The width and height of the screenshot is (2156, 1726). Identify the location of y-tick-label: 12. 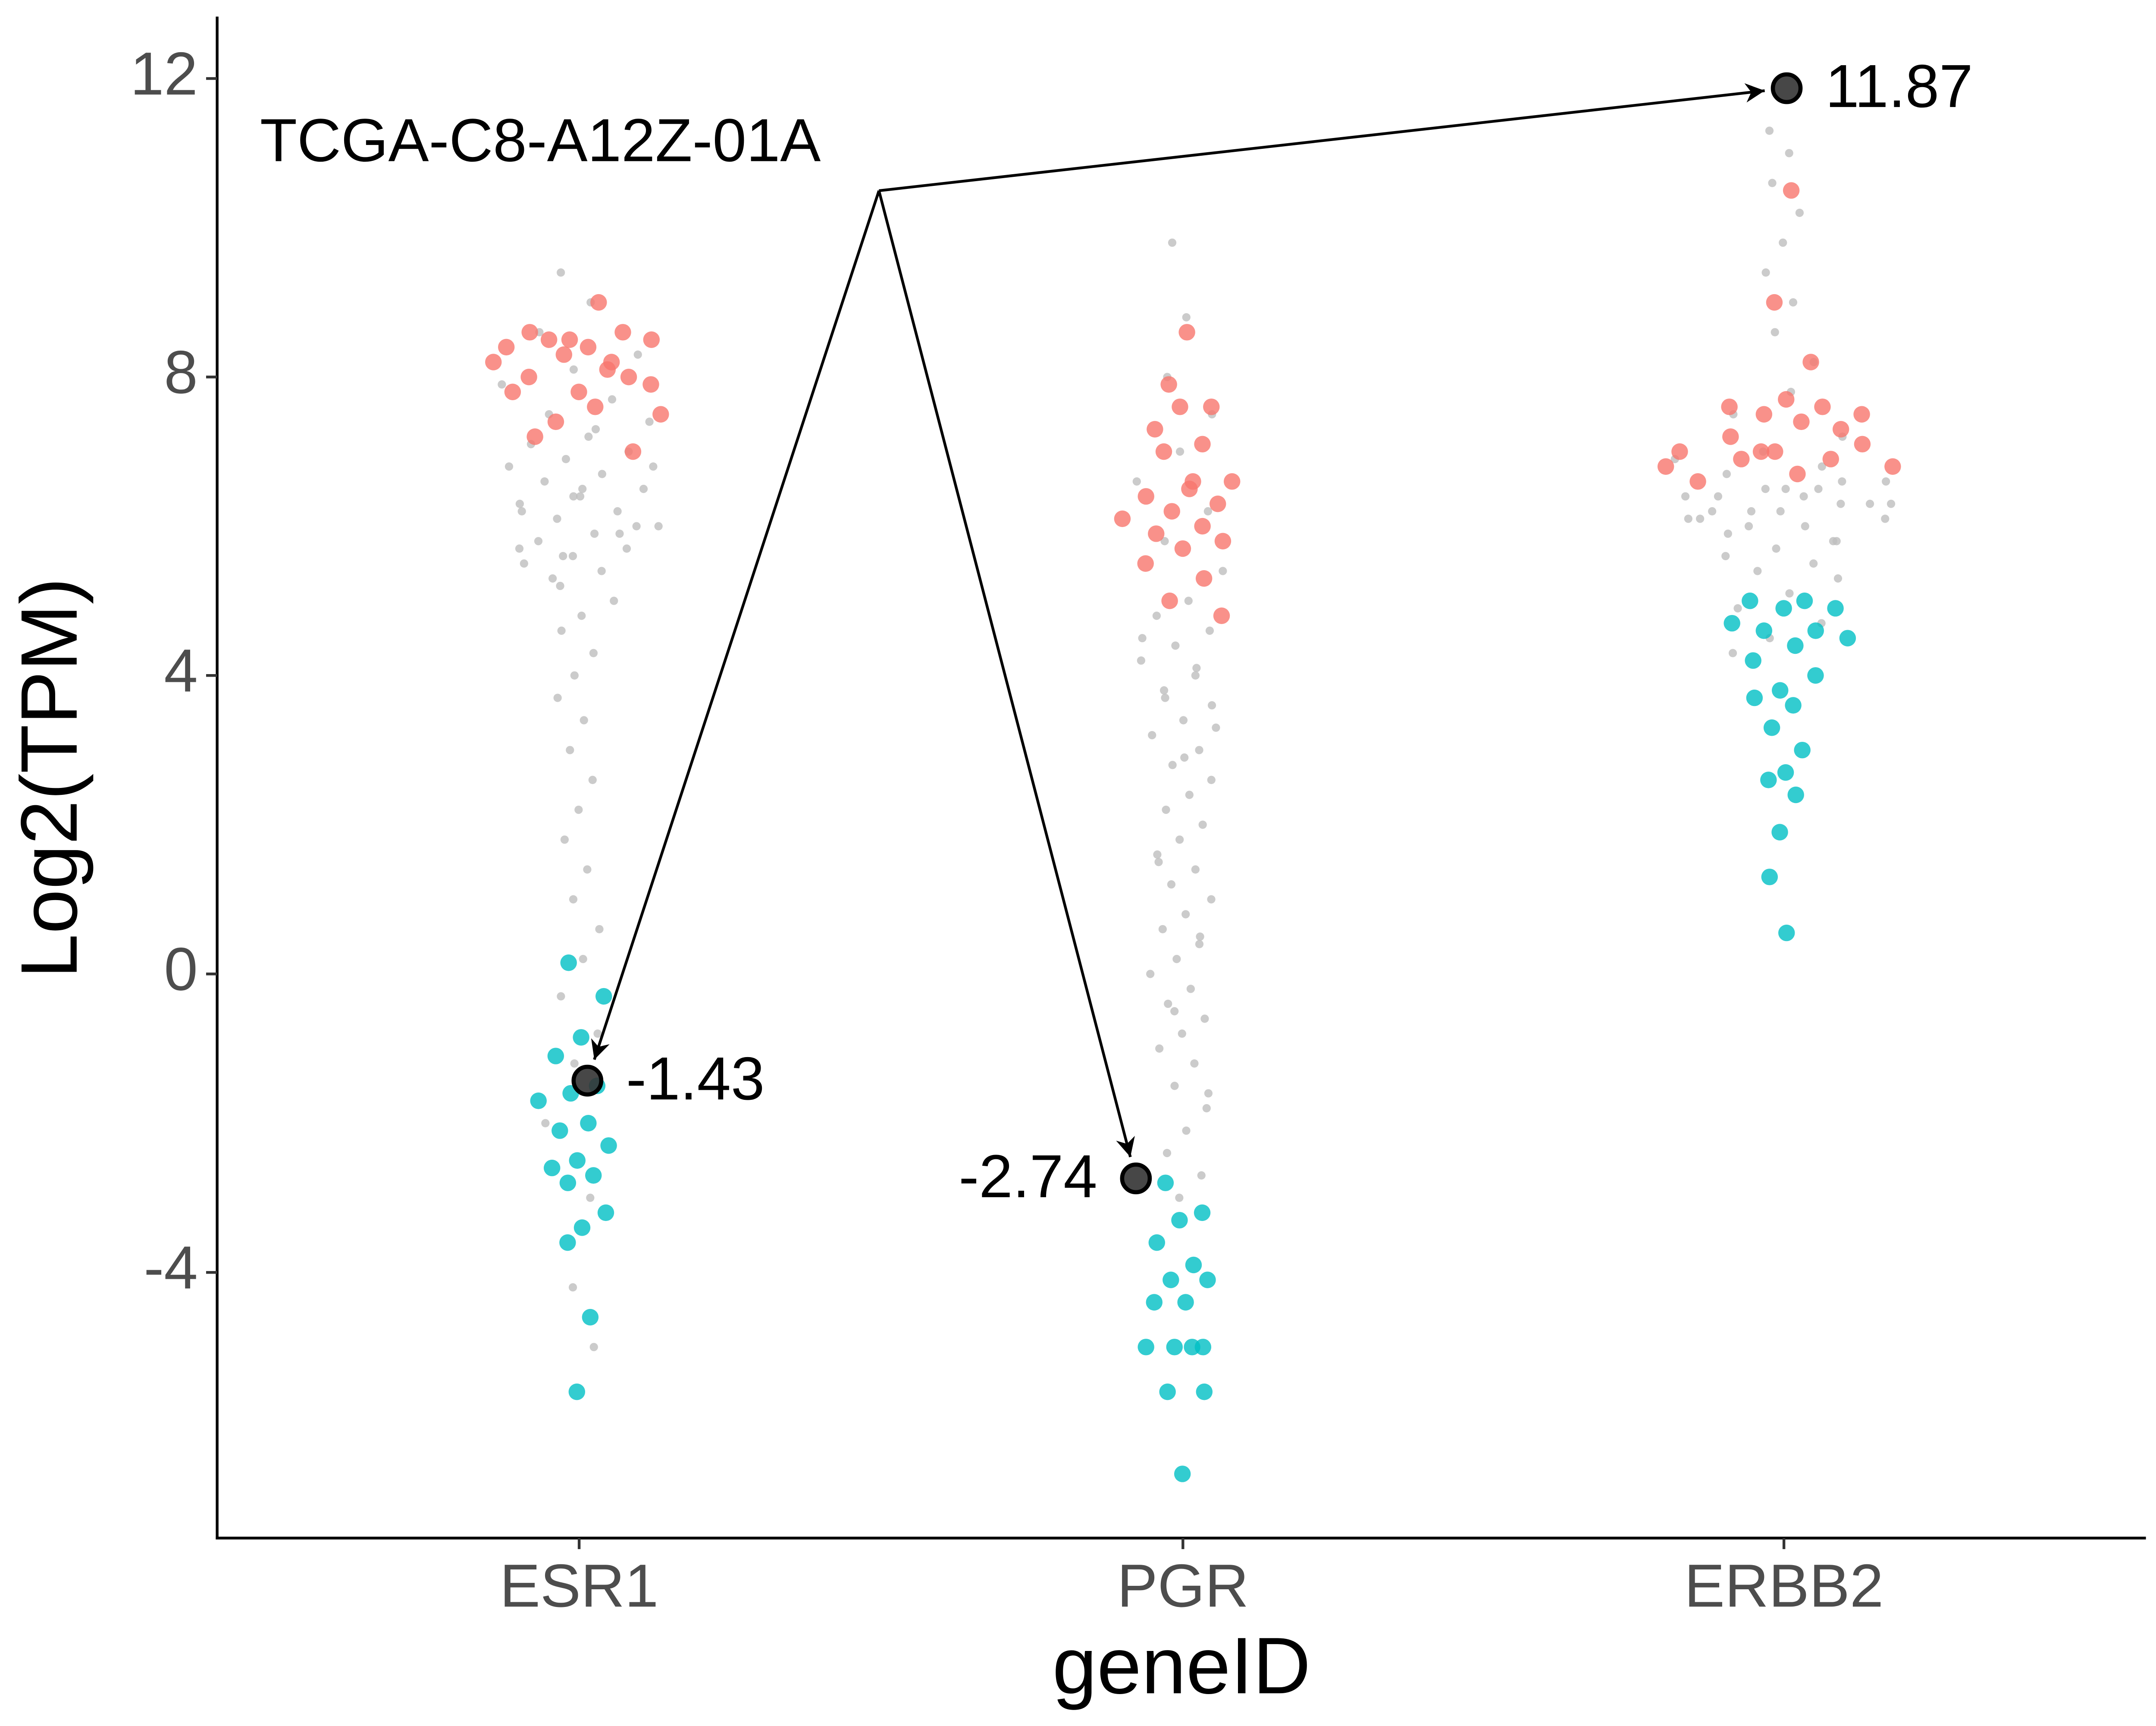
(164, 73).